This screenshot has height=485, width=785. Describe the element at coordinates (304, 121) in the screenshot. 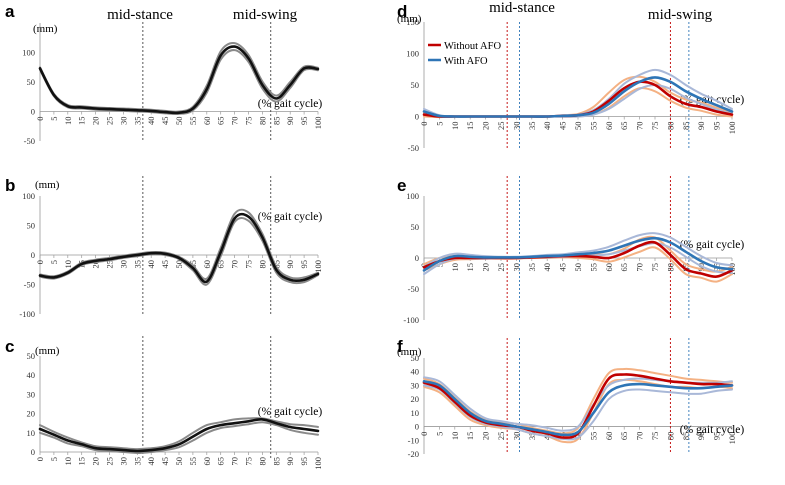

I see `x-tick-a: 95` at that location.